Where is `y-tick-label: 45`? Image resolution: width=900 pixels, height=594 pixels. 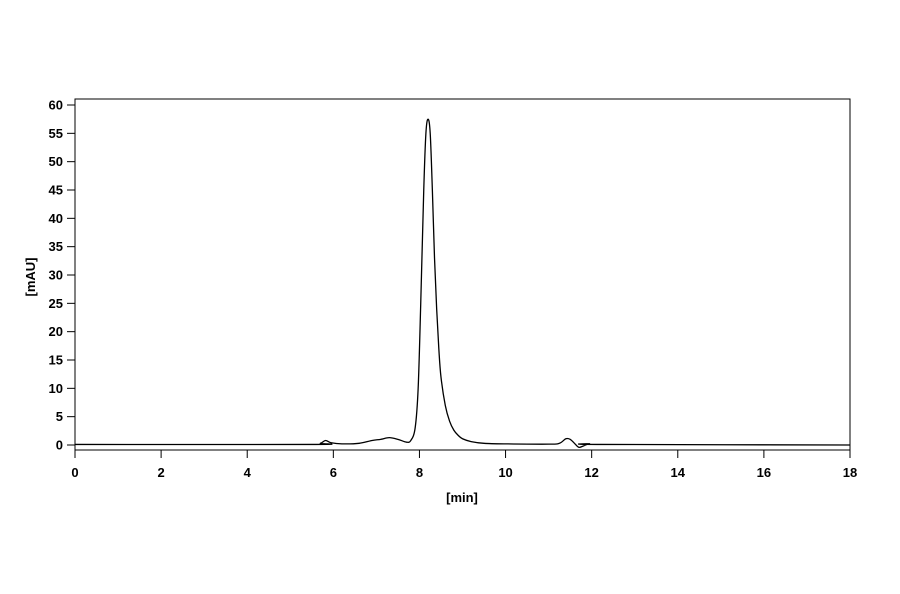 y-tick-label: 45 is located at coordinates (56, 190).